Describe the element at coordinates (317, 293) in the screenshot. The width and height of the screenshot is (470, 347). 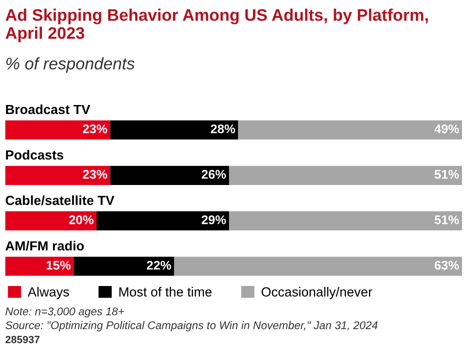
I see `legend-label: Occasionally/never` at that location.